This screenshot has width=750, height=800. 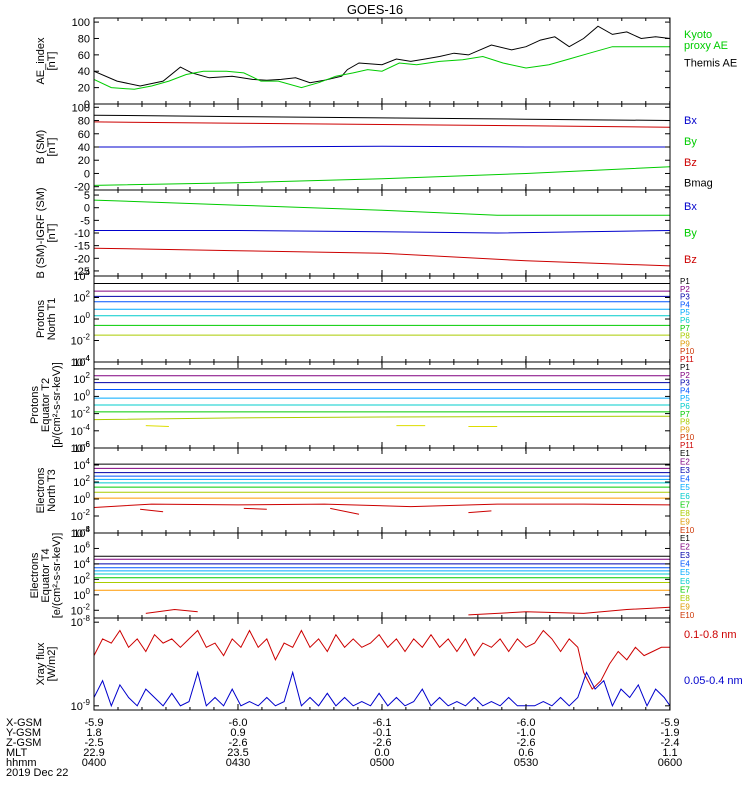 What do you see at coordinates (685, 398) in the screenshot?
I see `legend-entry-small: P5` at bounding box center [685, 398].